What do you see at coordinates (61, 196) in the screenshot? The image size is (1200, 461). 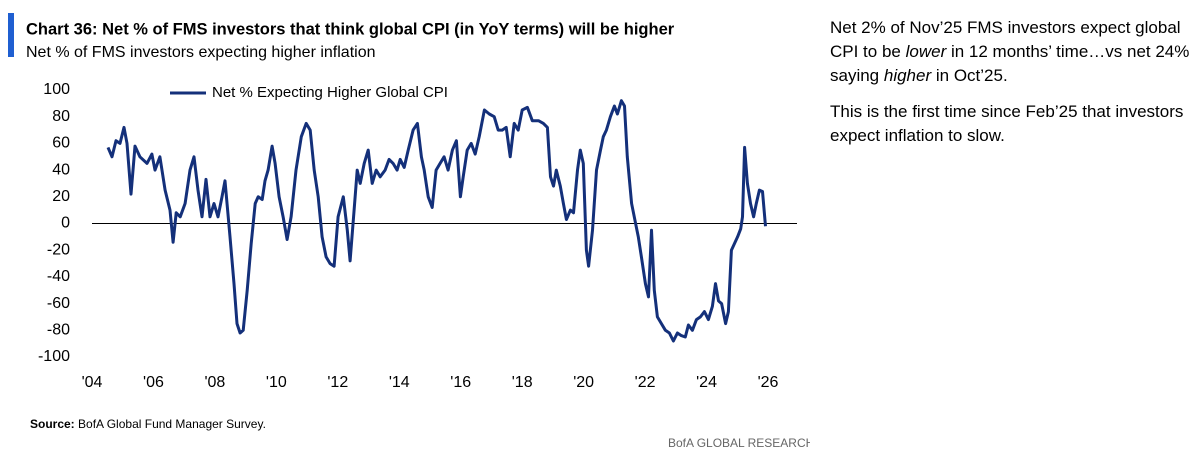 I see `y-tick-label: 20` at bounding box center [61, 196].